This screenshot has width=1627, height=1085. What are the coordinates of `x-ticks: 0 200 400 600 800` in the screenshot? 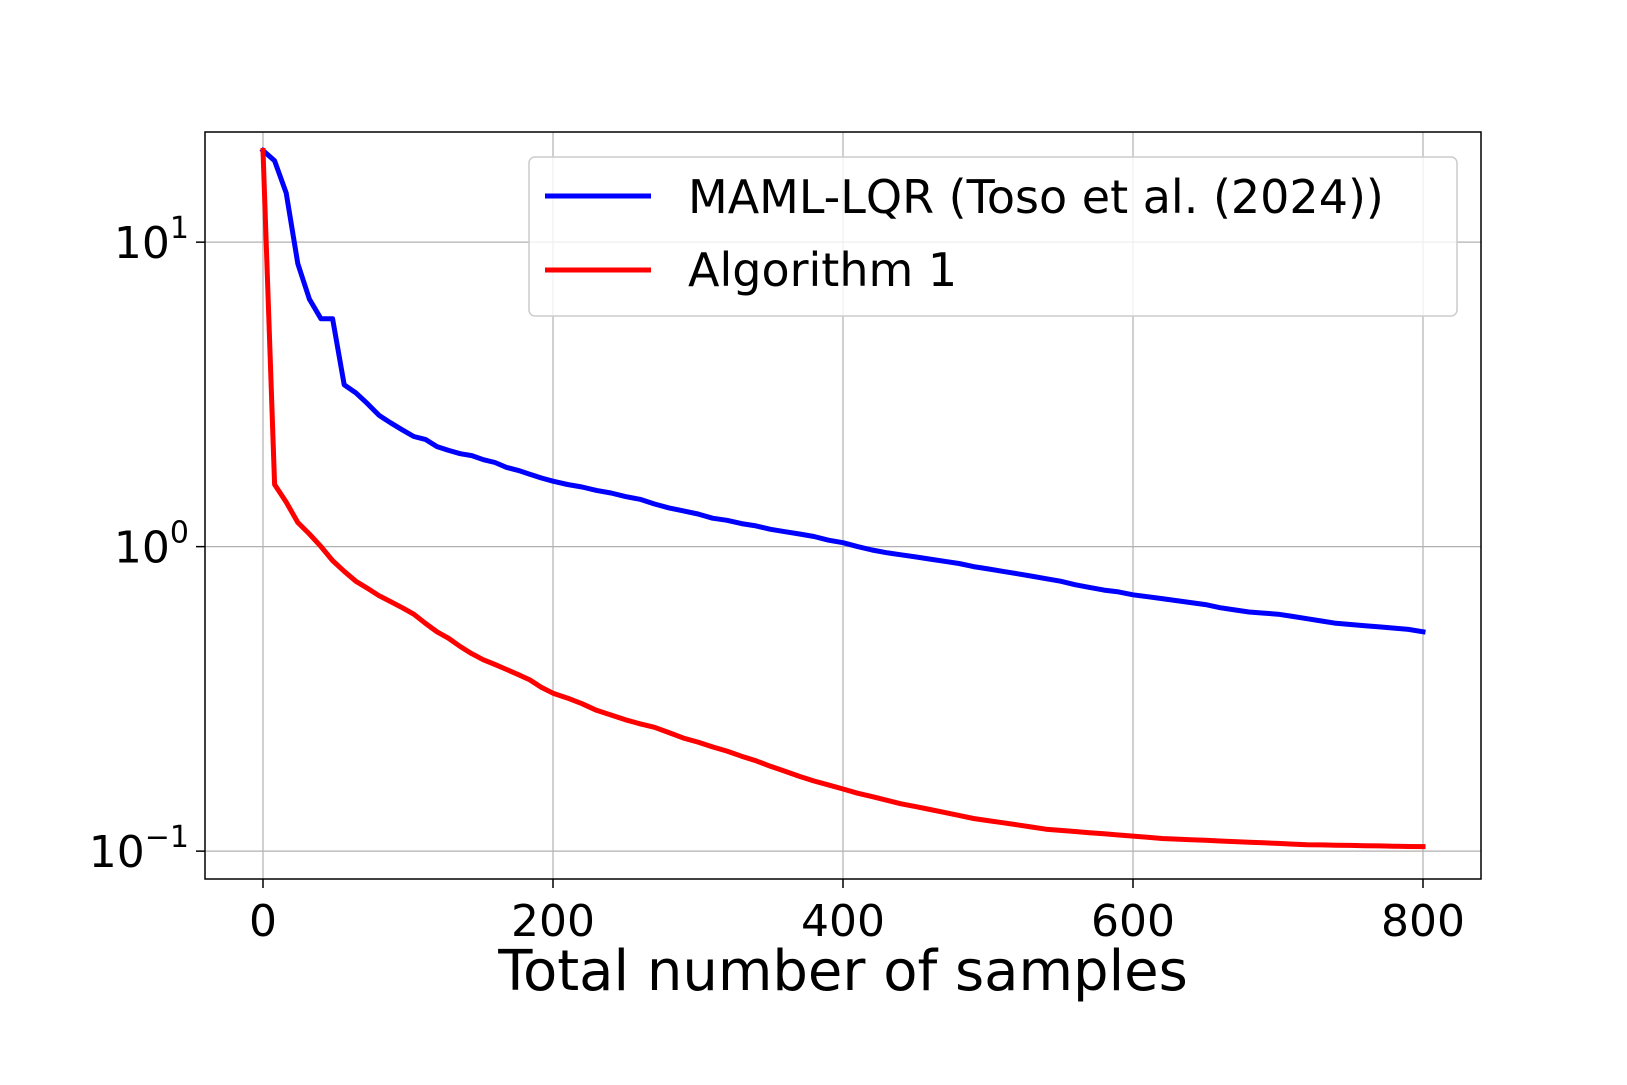 It's located at (857, 913).